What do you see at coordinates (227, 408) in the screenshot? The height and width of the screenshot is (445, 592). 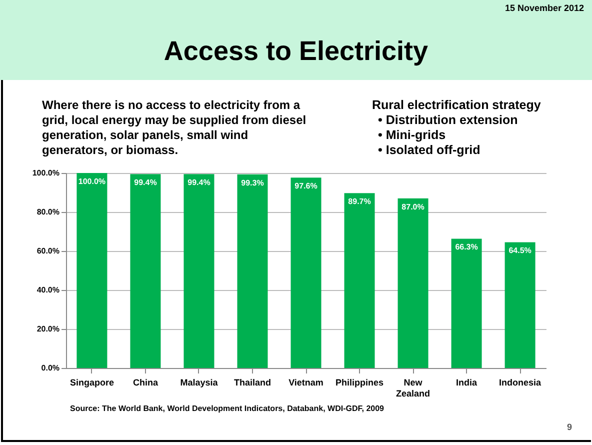 I see `source-note: Source: The World Bank, World Development Indicators, Databank, WDI-GDF, 2009` at bounding box center [227, 408].